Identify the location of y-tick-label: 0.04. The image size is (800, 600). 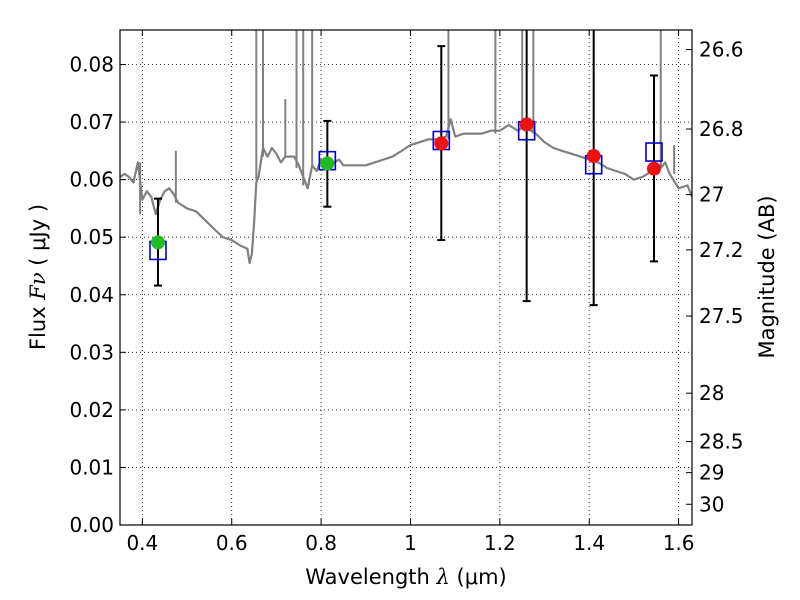
(91, 295).